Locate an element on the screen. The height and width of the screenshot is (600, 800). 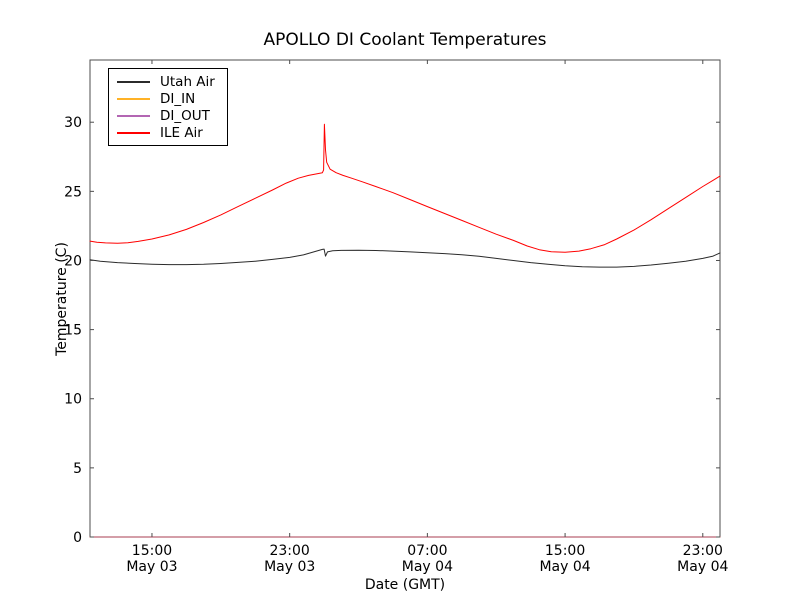
series-line-utah-air is located at coordinates (405, 258).